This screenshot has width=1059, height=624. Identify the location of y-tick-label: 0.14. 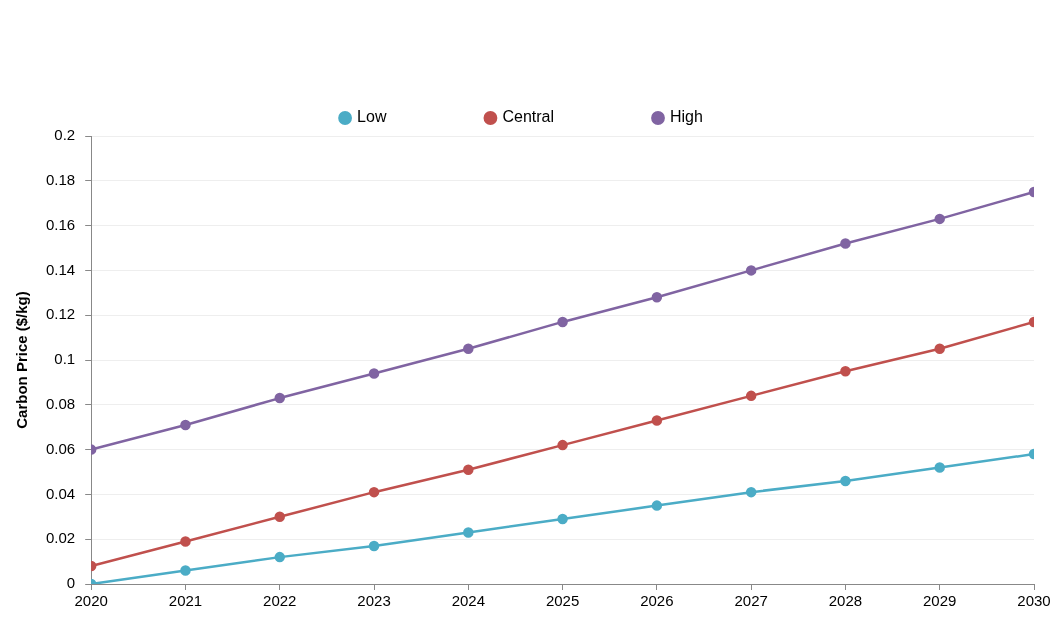
(60, 269).